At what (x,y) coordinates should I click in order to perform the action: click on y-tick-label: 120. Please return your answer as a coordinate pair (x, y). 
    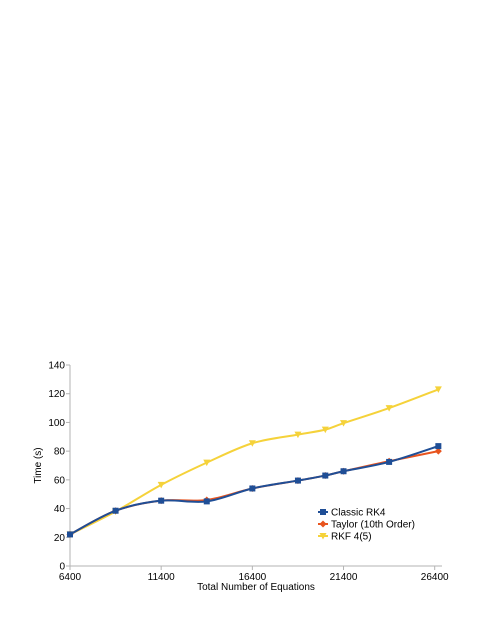
    Looking at the image, I should click on (56, 394).